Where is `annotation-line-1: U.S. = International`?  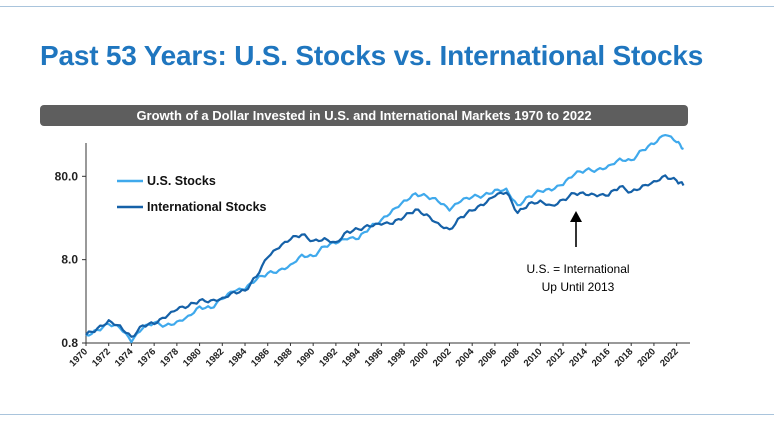 annotation-line-1: U.S. = International is located at coordinates (577, 269).